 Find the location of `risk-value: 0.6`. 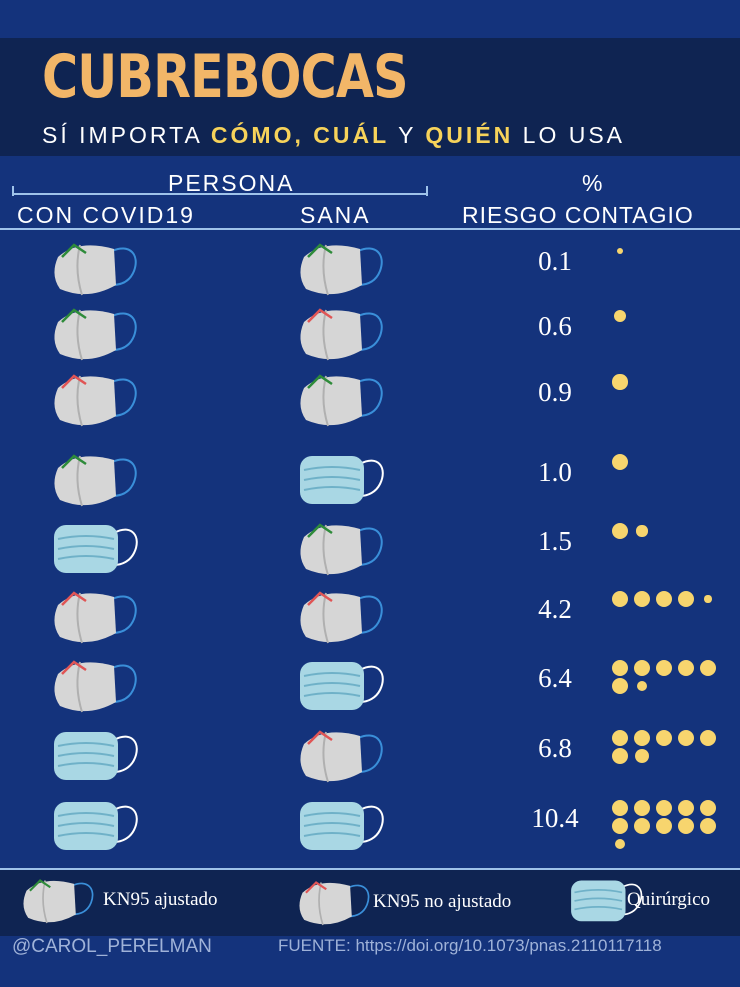

risk-value: 0.6 is located at coordinates (555, 326).